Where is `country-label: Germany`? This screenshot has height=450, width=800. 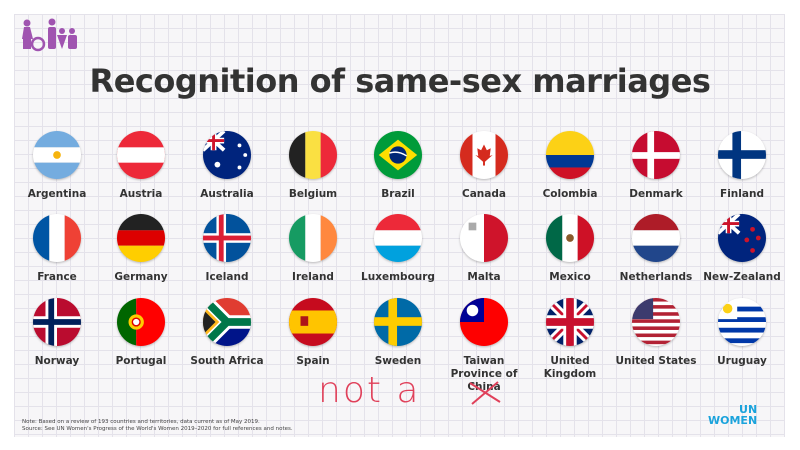 country-label: Germany is located at coordinates (141, 277).